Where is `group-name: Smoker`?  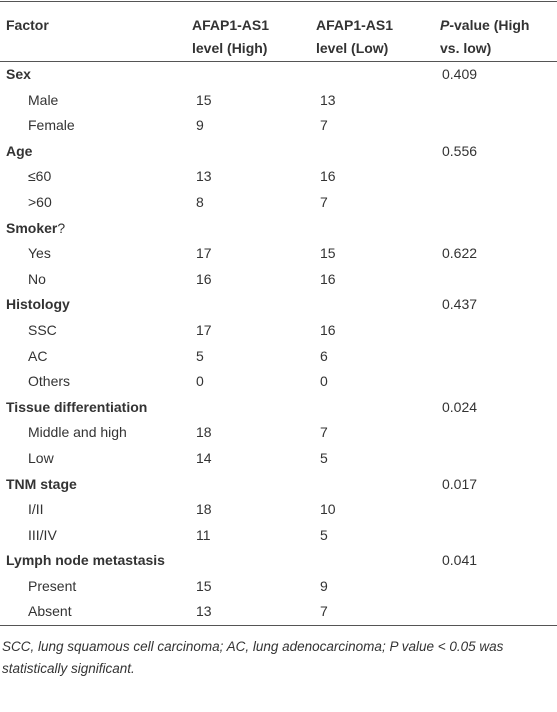 group-name: Smoker is located at coordinates (32, 227).